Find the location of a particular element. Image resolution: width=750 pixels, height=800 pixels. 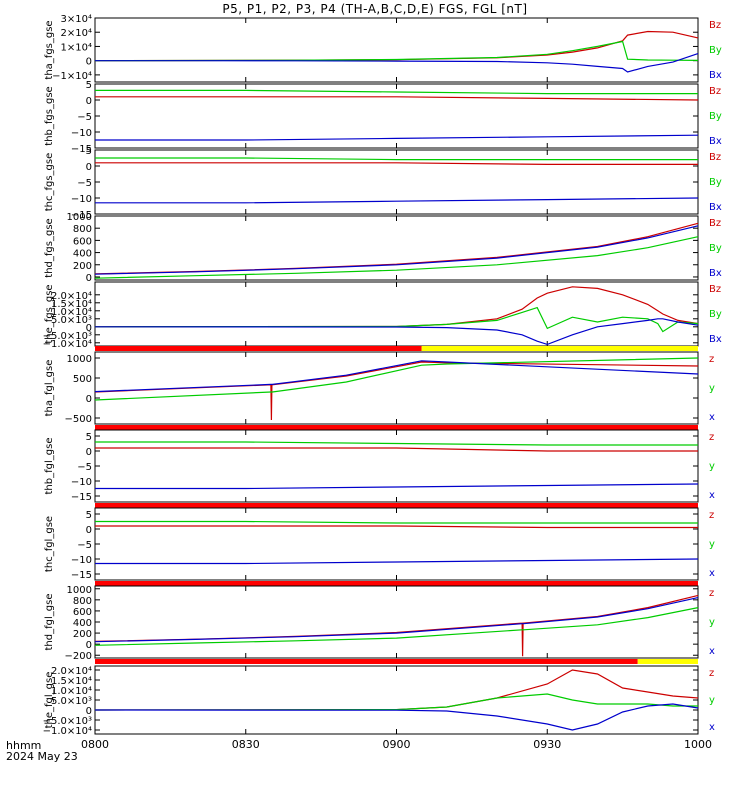

y-axis-label: the_fgs_gse is located at coordinates (49, 313).